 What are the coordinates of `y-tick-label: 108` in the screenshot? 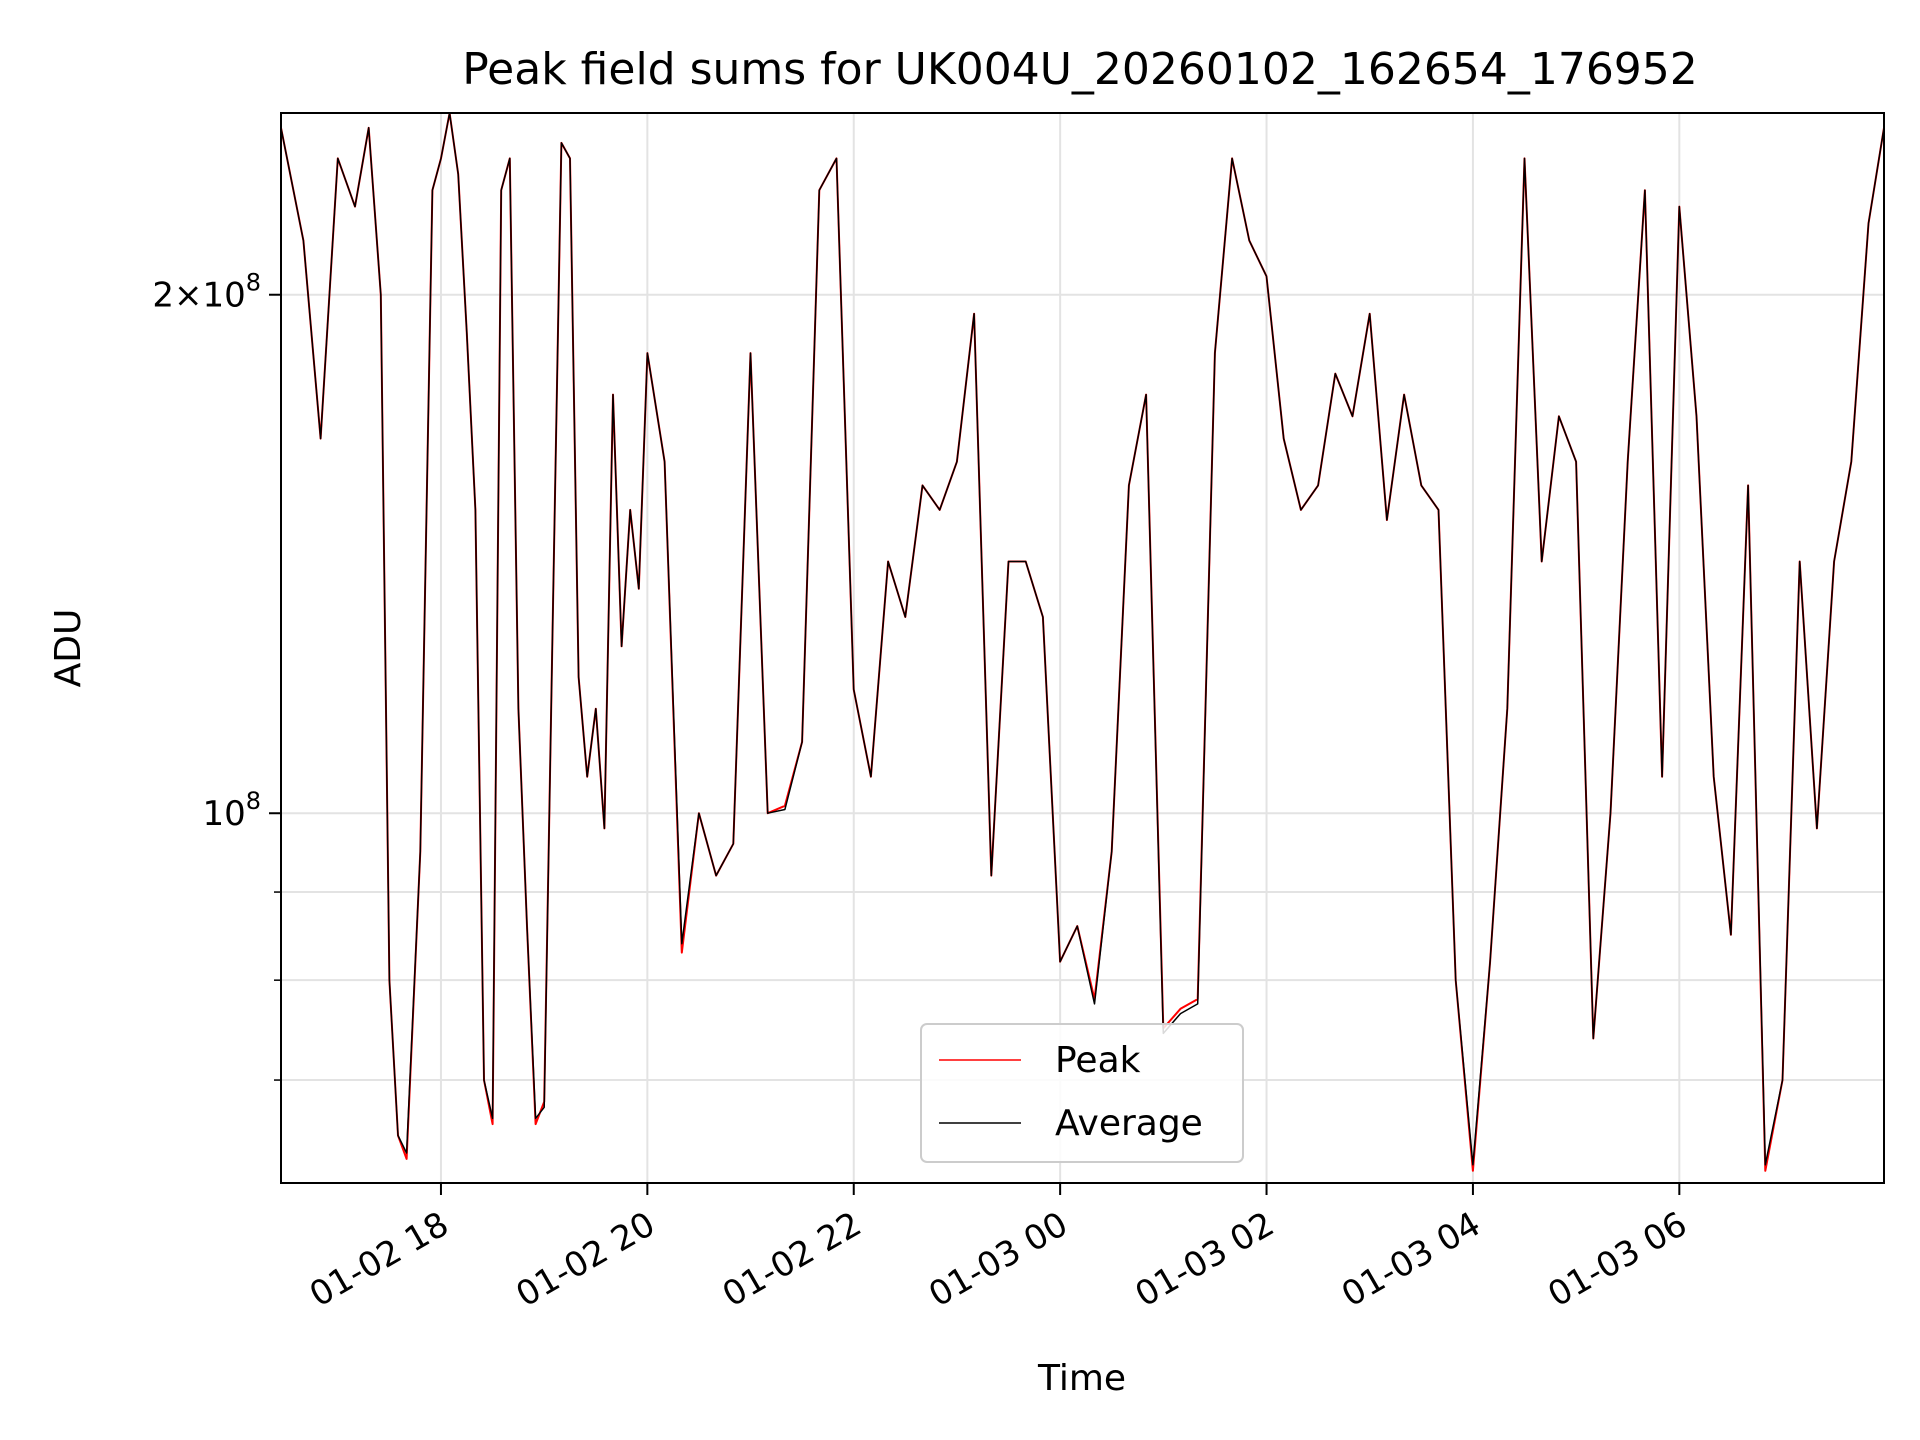 It's located at (231, 810).